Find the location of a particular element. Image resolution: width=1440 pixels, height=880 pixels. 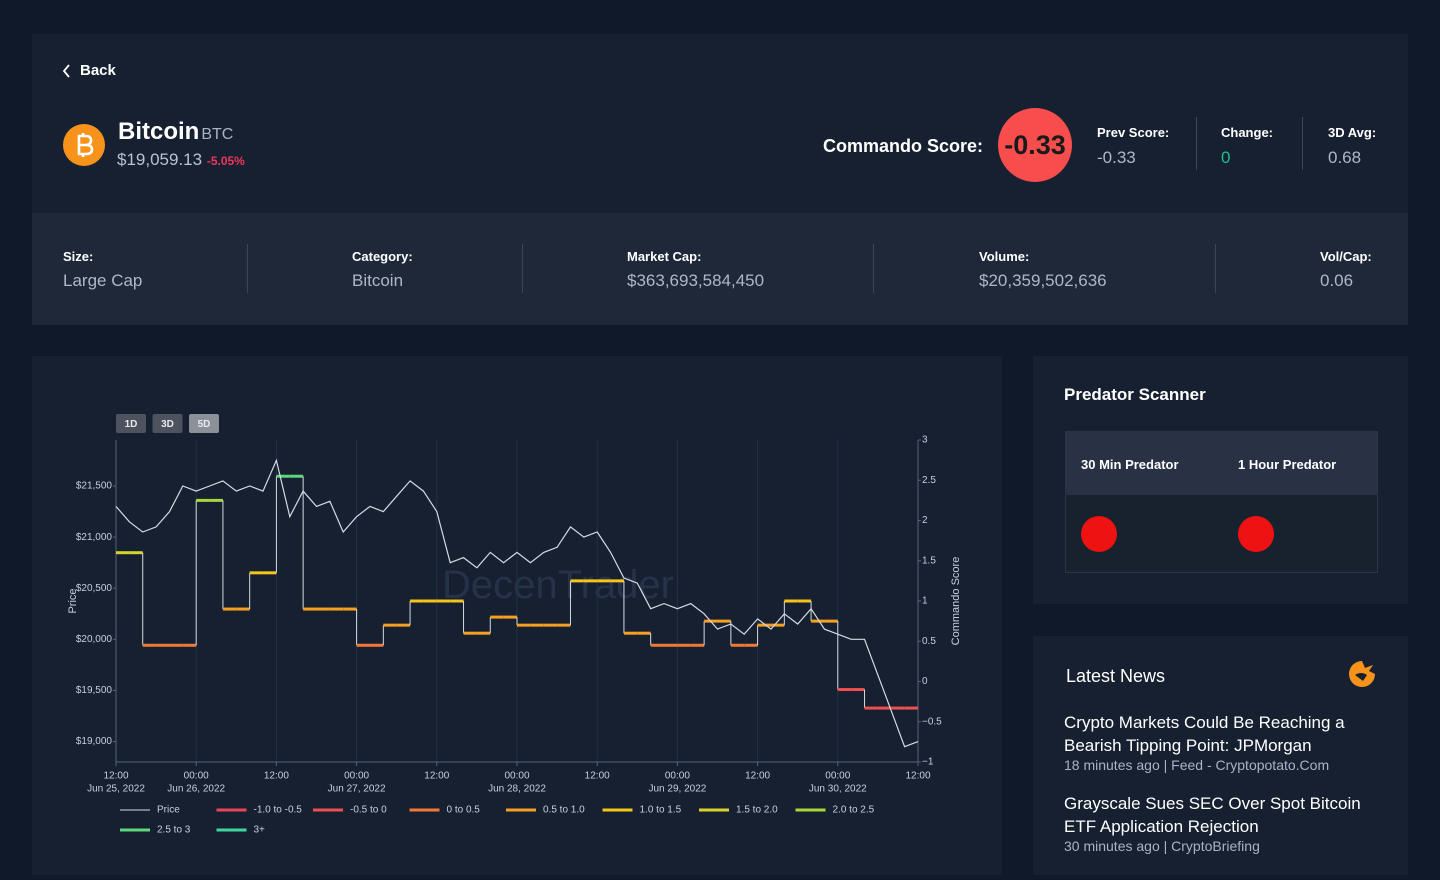

stat-label: Vol/Cap: is located at coordinates (1346, 256).